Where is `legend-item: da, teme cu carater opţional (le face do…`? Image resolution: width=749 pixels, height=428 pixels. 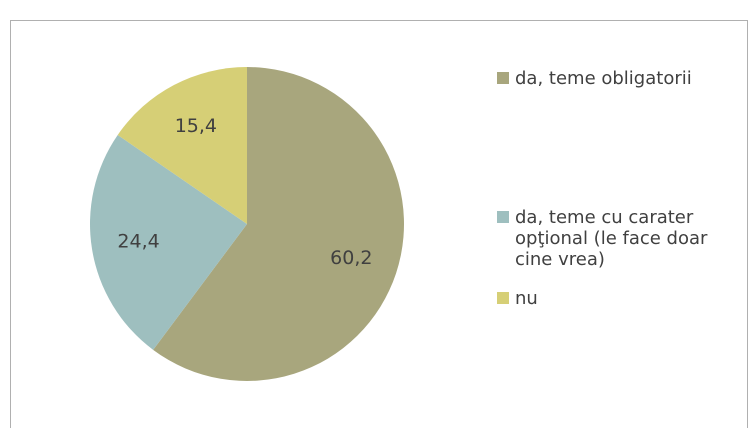
legend-item: da, teme cu carater opţional (le face do… is located at coordinates (617, 238).